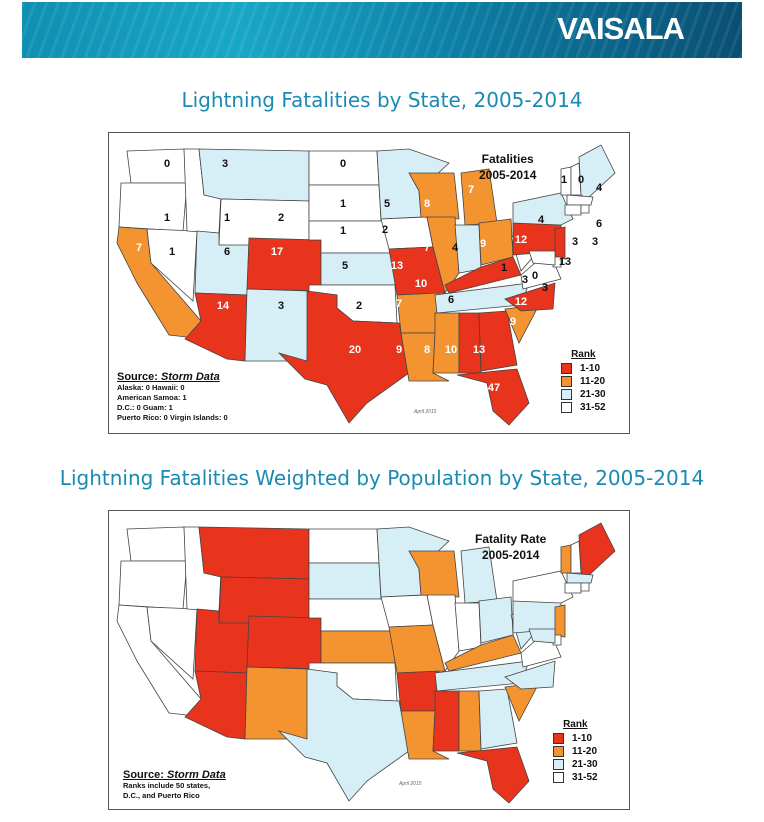 This screenshot has height=822, width=764. What do you see at coordinates (513, 322) in the screenshot?
I see `label-SC: 9` at bounding box center [513, 322].